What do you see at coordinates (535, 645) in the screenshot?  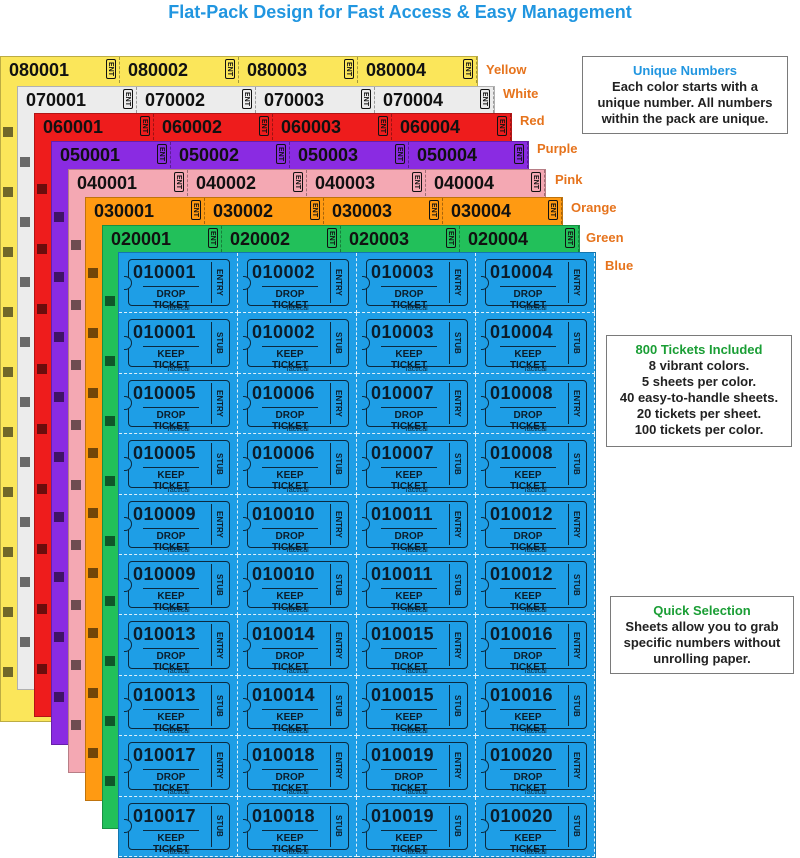 I see `entry-ticket: 010016 DROP TICKET ENTRY Tactical` at bounding box center [535, 645].